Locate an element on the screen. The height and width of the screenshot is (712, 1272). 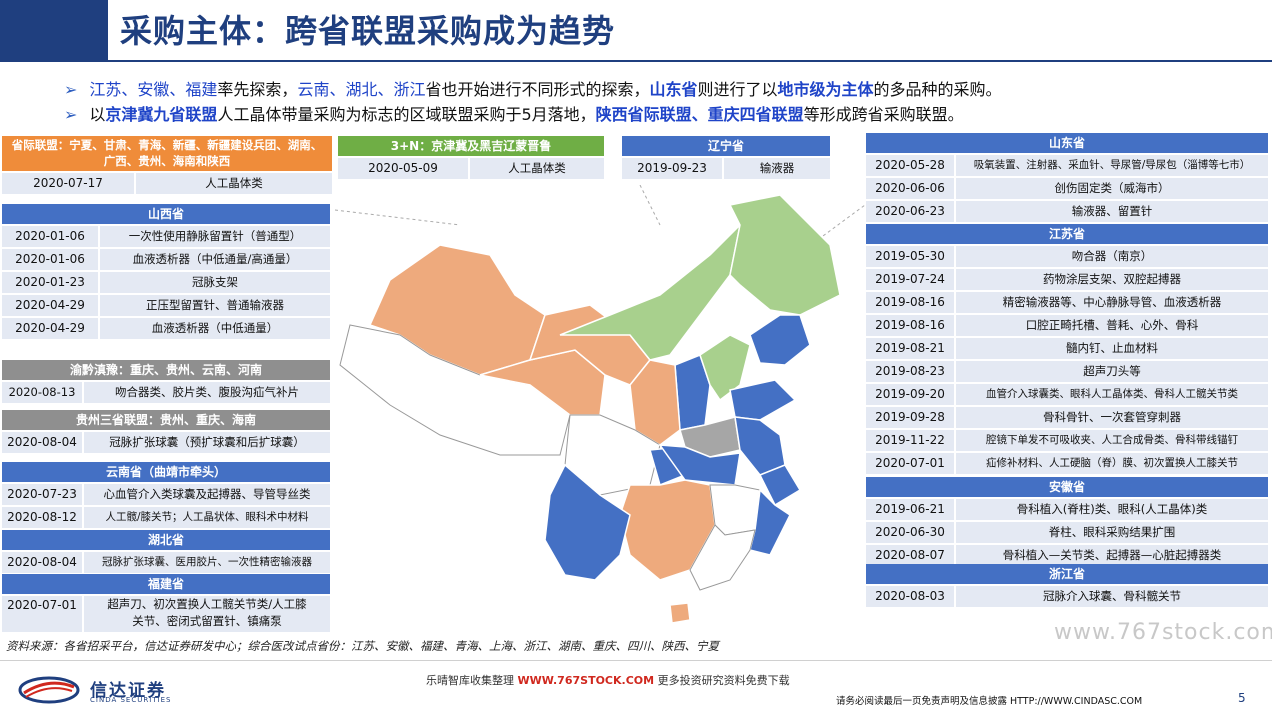
table-row: 2019-06-21 骨科植入(脊柱)类、眼科(人工晶体)类 is located at coordinates (1067, 509).